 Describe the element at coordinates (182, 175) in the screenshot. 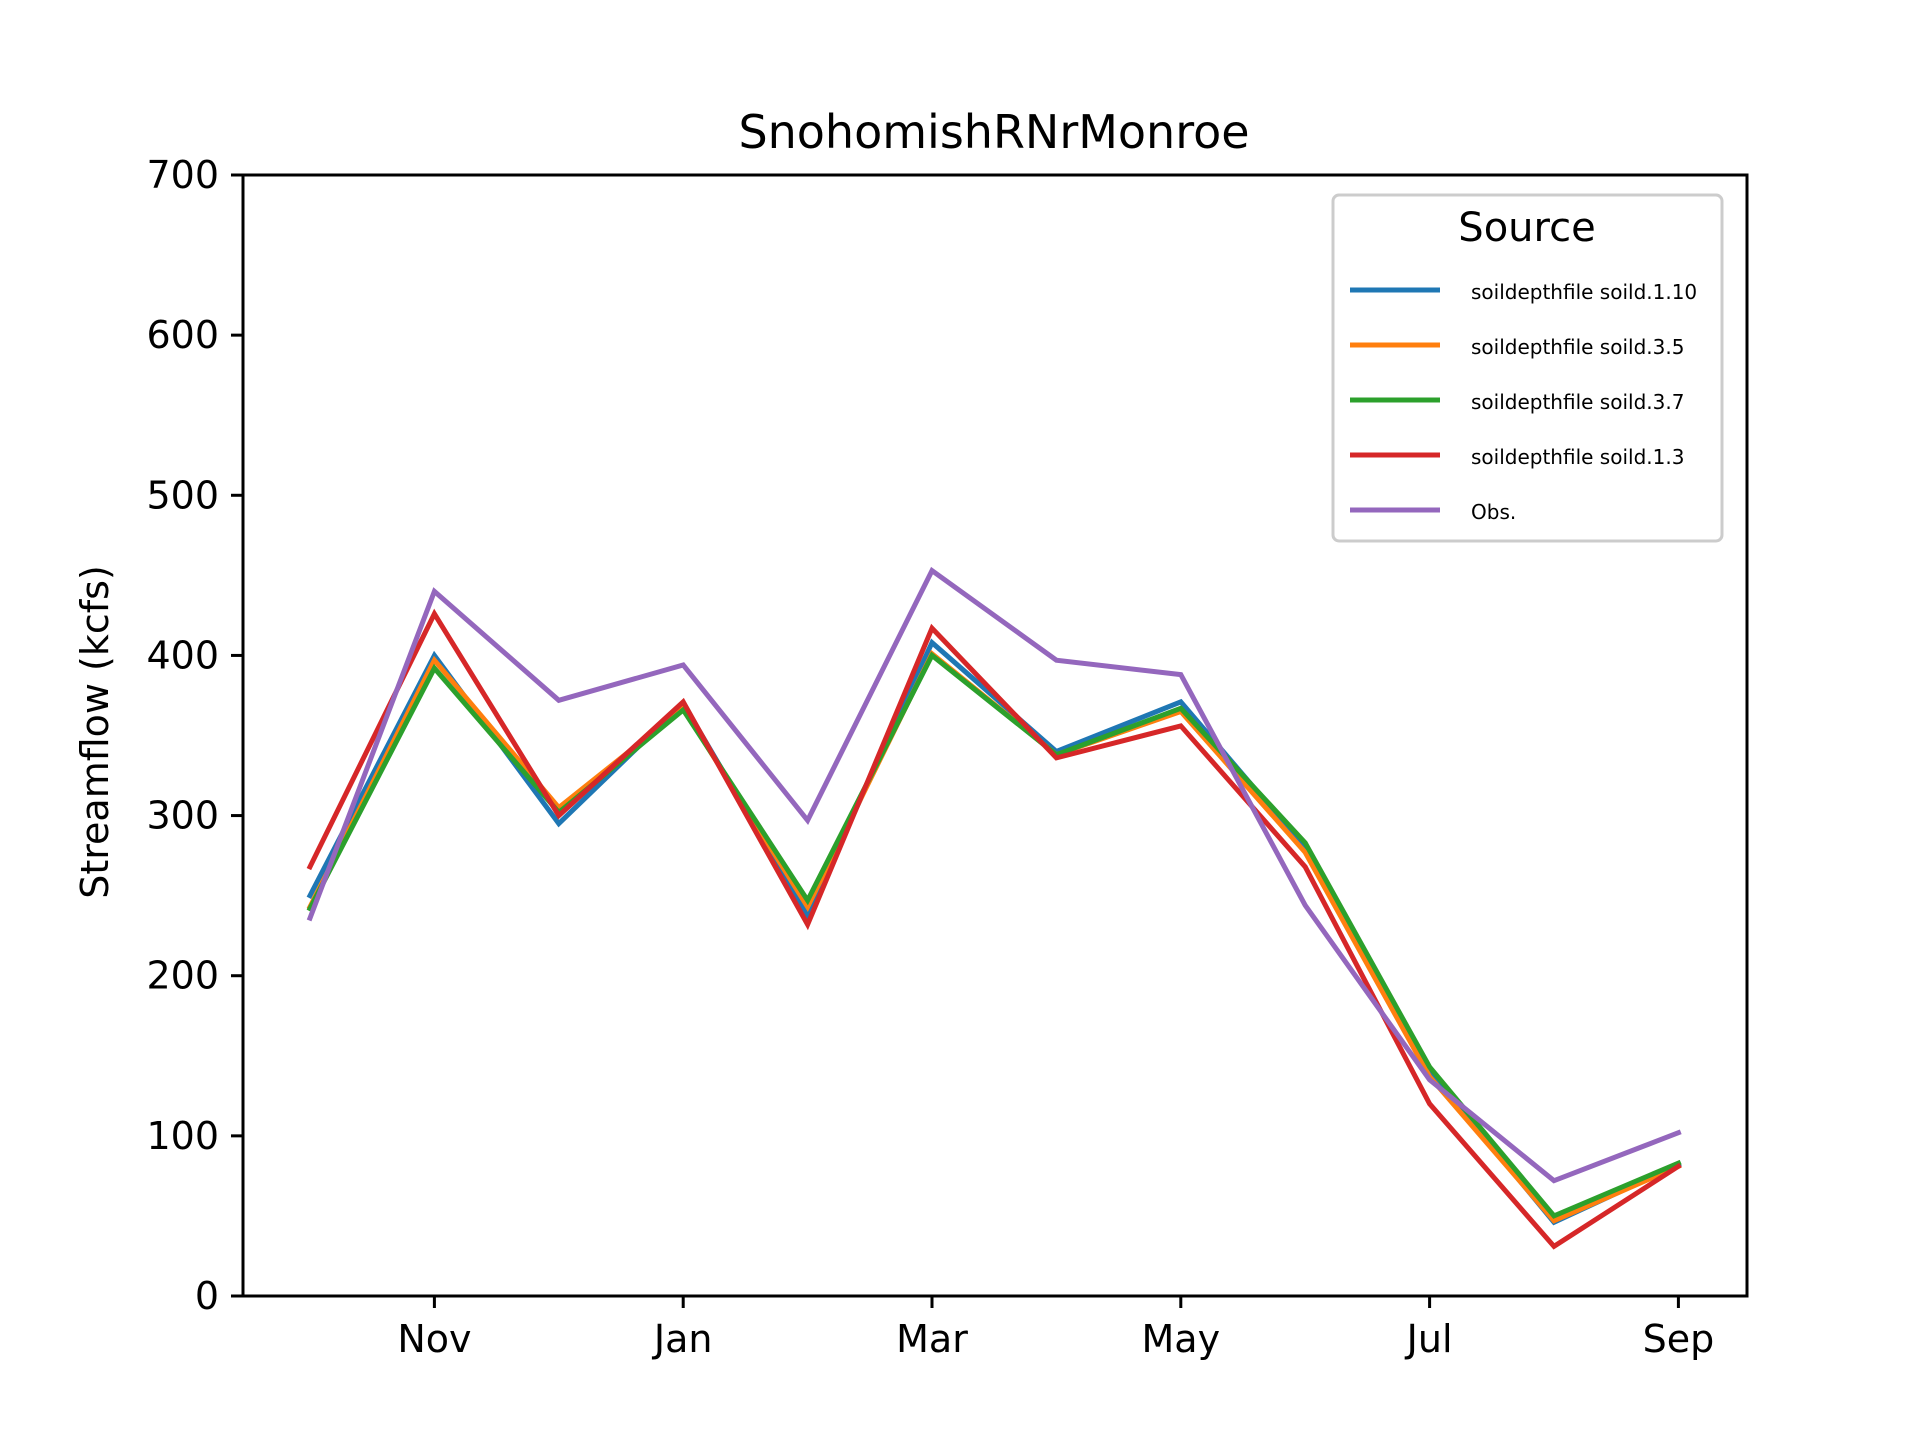

I see `y-tick-label: 700` at that location.